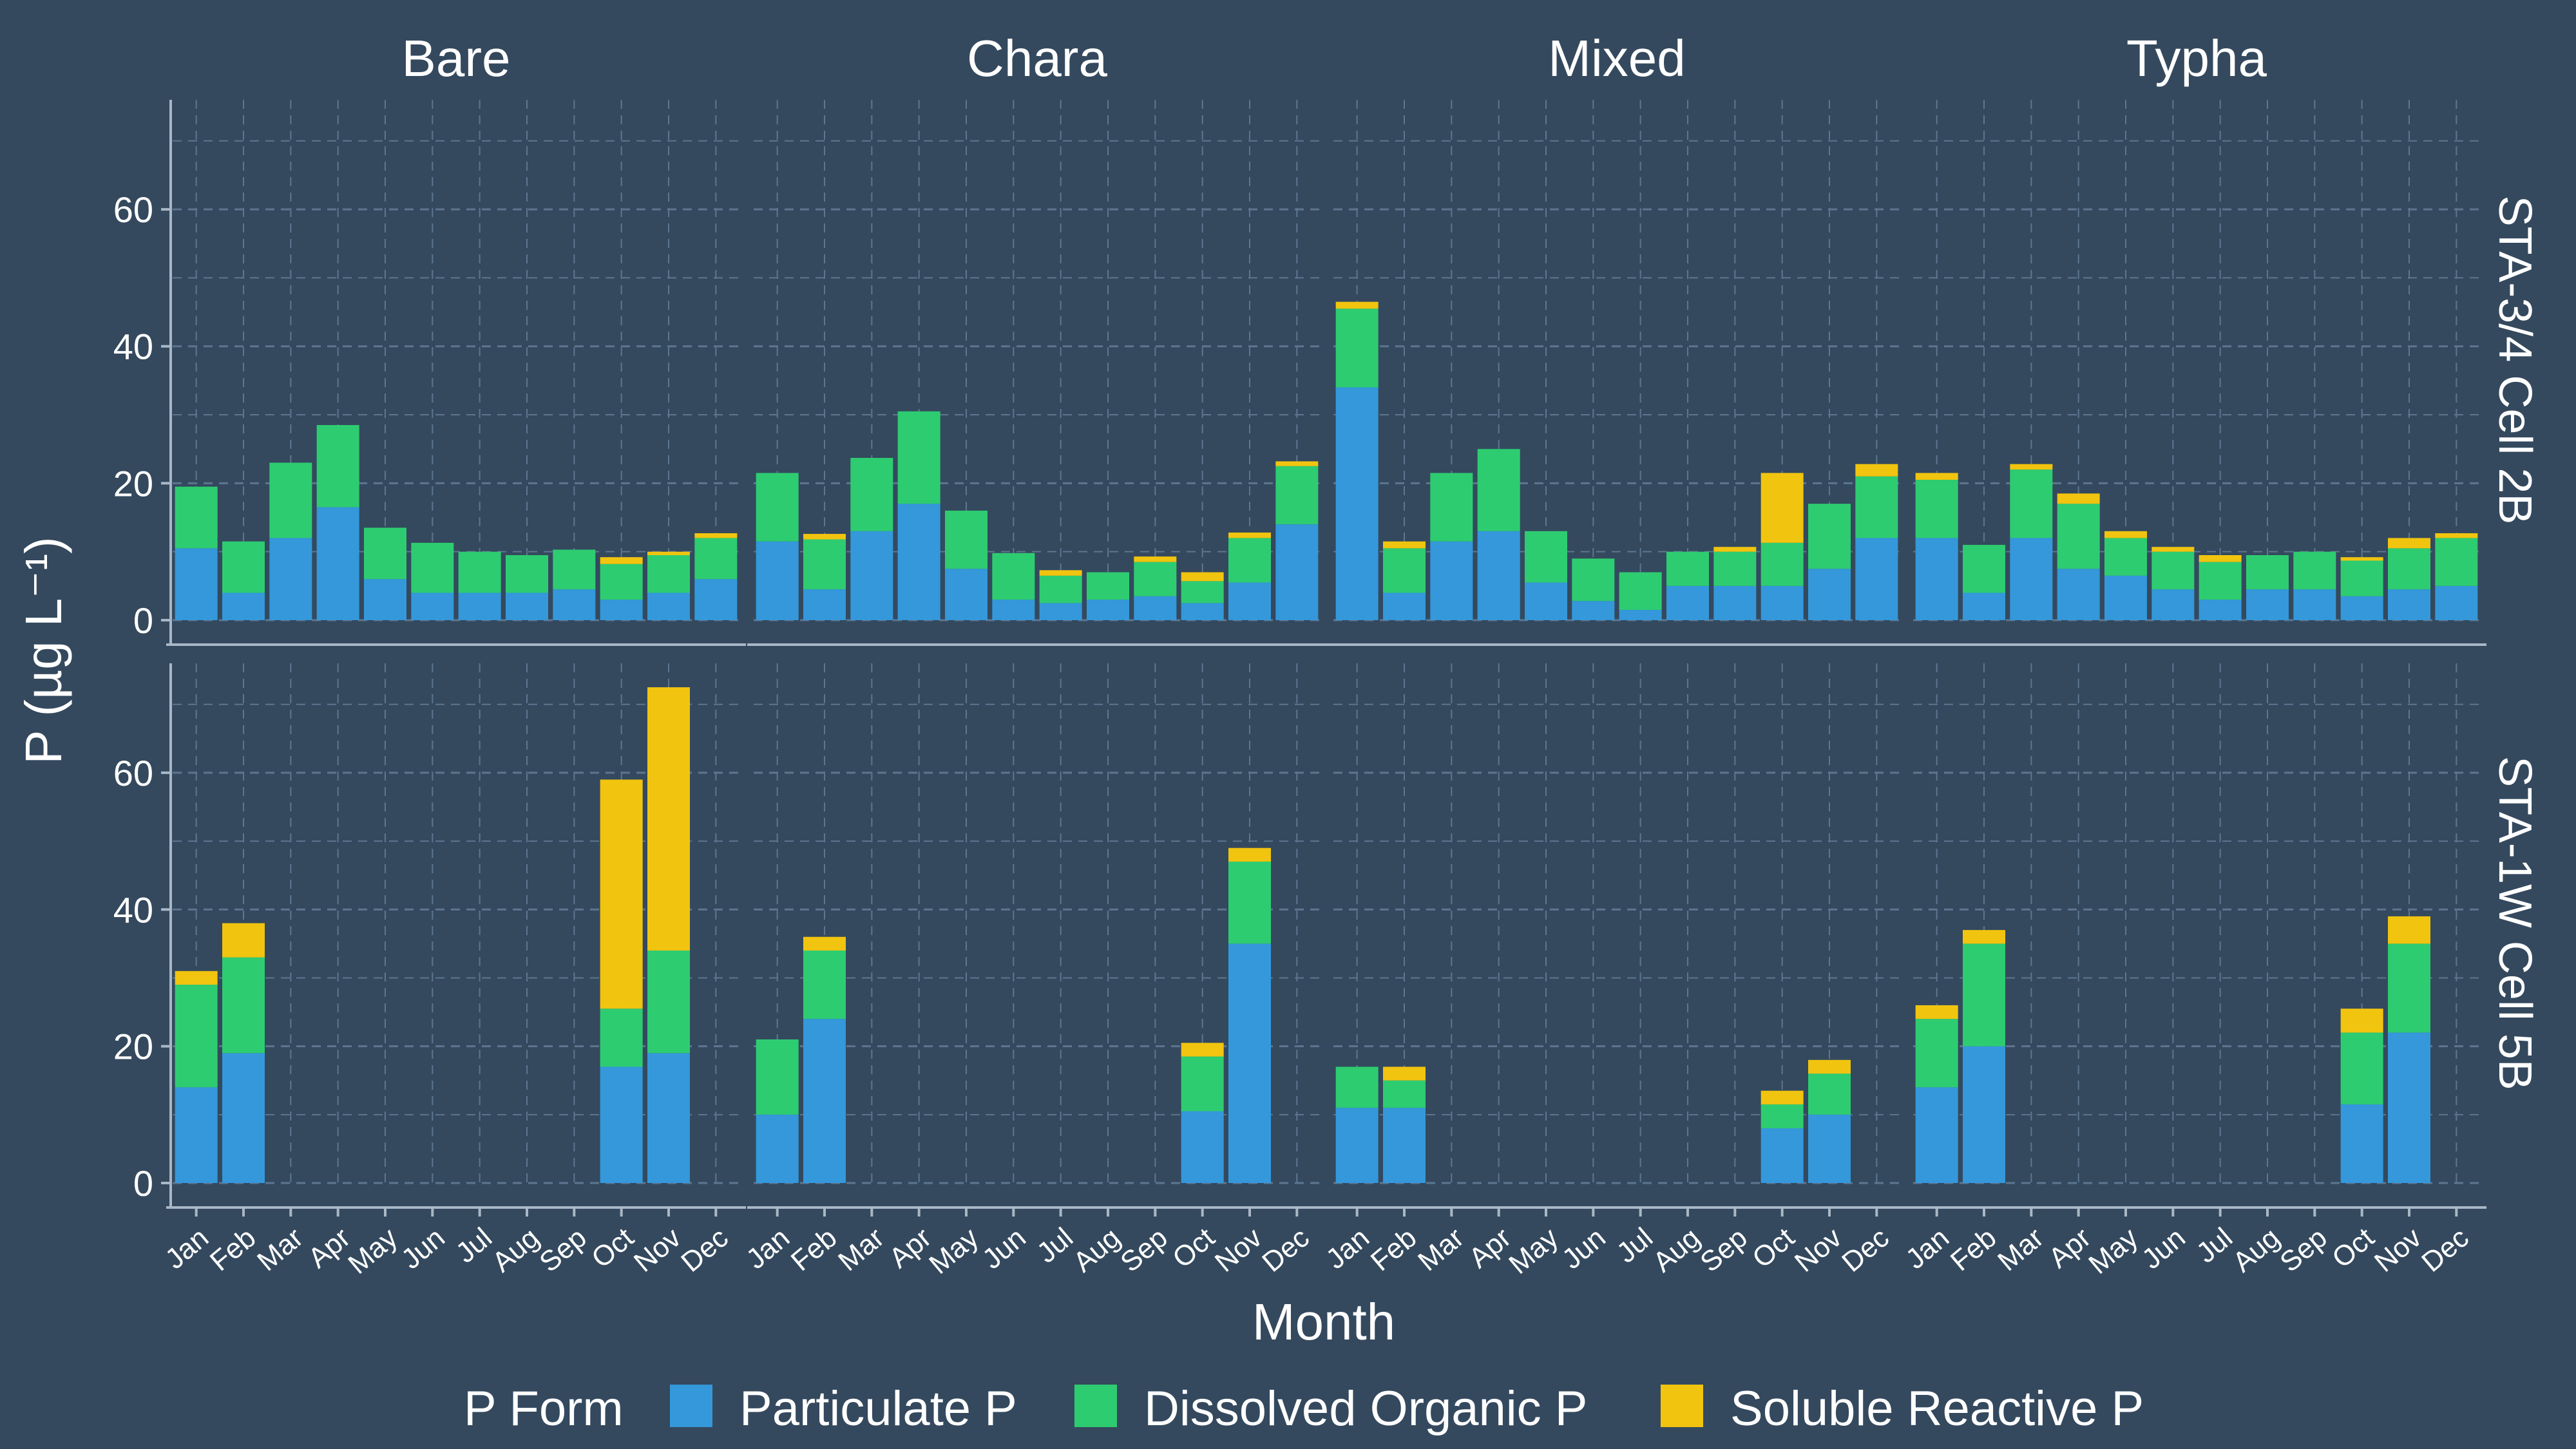 This screenshot has height=1449, width=2576. I want to click on x-tick-label: Aug, so click(2256, 1250).